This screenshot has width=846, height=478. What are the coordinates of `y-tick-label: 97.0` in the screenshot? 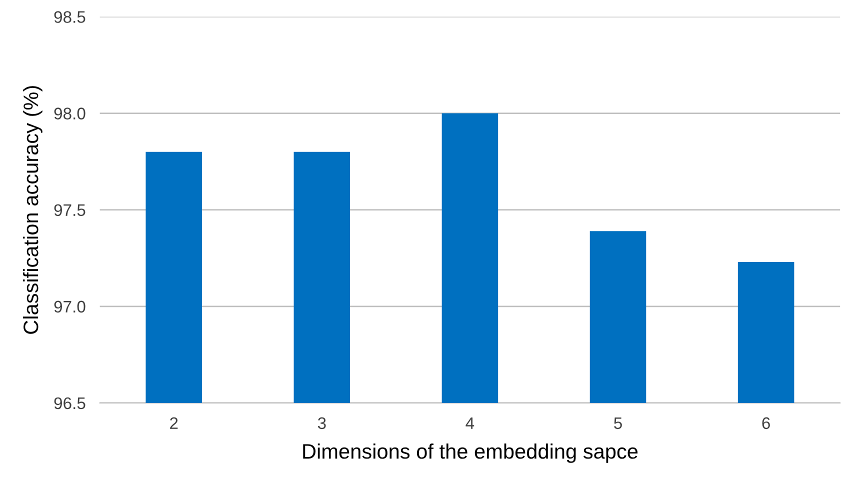 It's located at (70, 306).